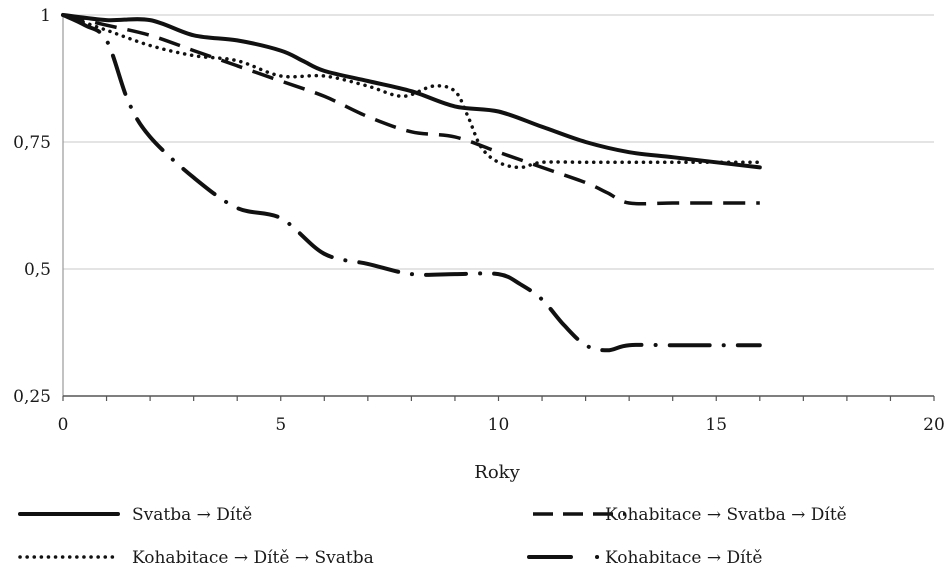 This screenshot has height=573, width=950. What do you see at coordinates (726, 515) in the screenshot?
I see `legend-label: Kohabitace → Svatba → Dítě` at bounding box center [726, 515].